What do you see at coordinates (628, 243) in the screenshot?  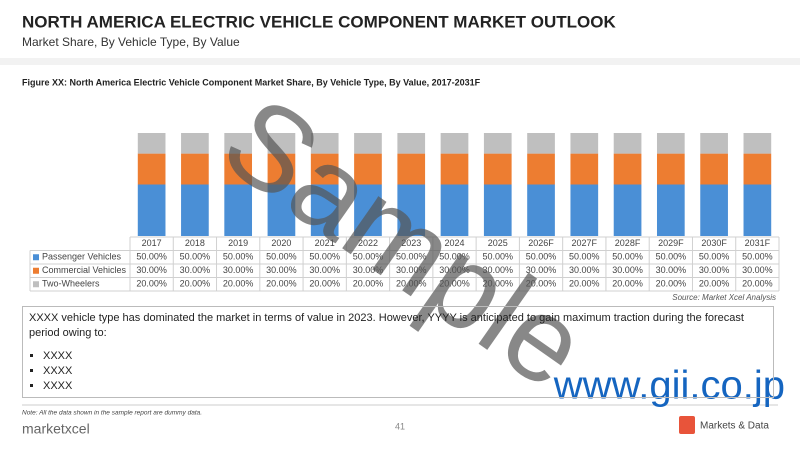 I see `x-tick-label: 2028F` at bounding box center [628, 243].